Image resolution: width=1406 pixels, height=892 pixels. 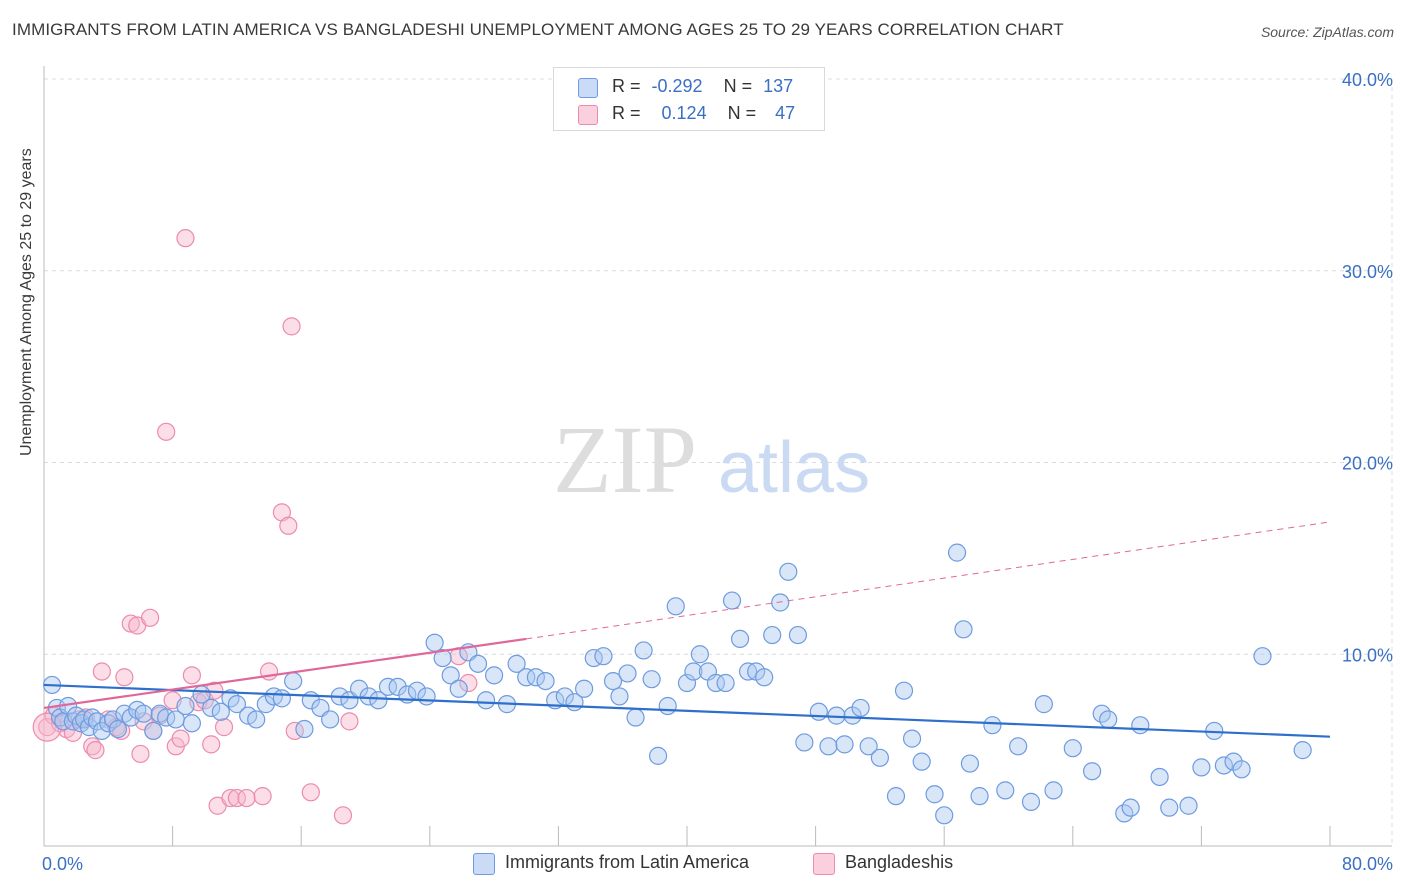 I want to click on r-value: -0.292, so click(x=677, y=86).